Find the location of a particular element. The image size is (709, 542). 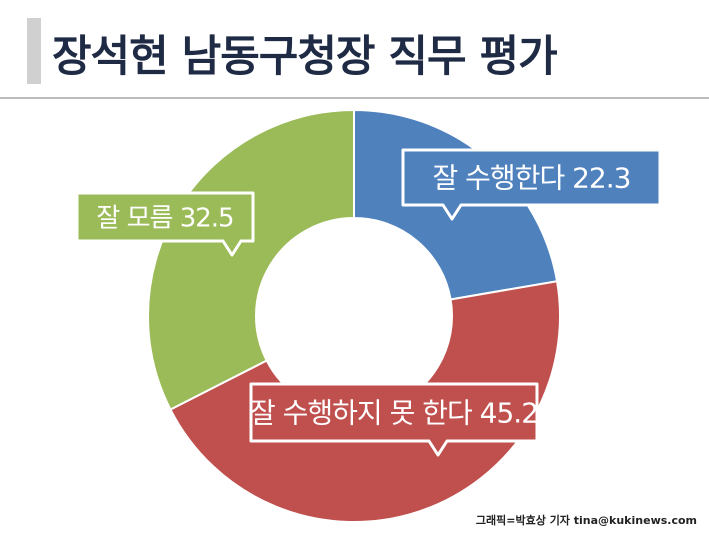

label-dont-know: 잘 모름 32.5 is located at coordinates (165, 224).